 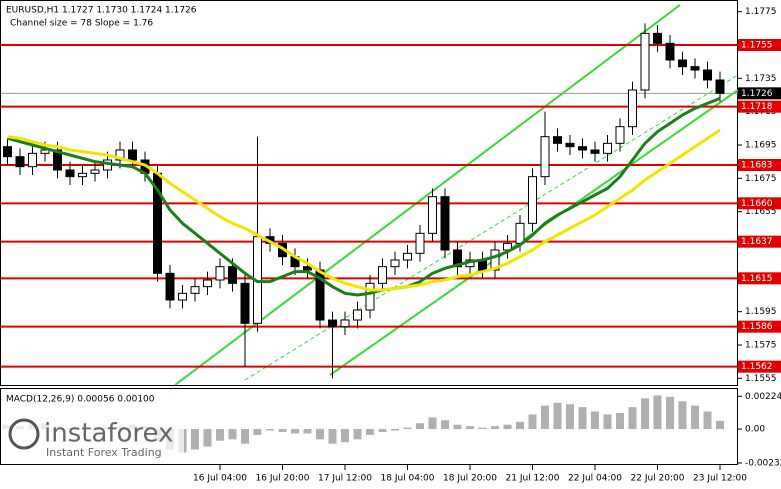 I want to click on x-tick-label: 16 Jul 04:00, so click(x=220, y=479).